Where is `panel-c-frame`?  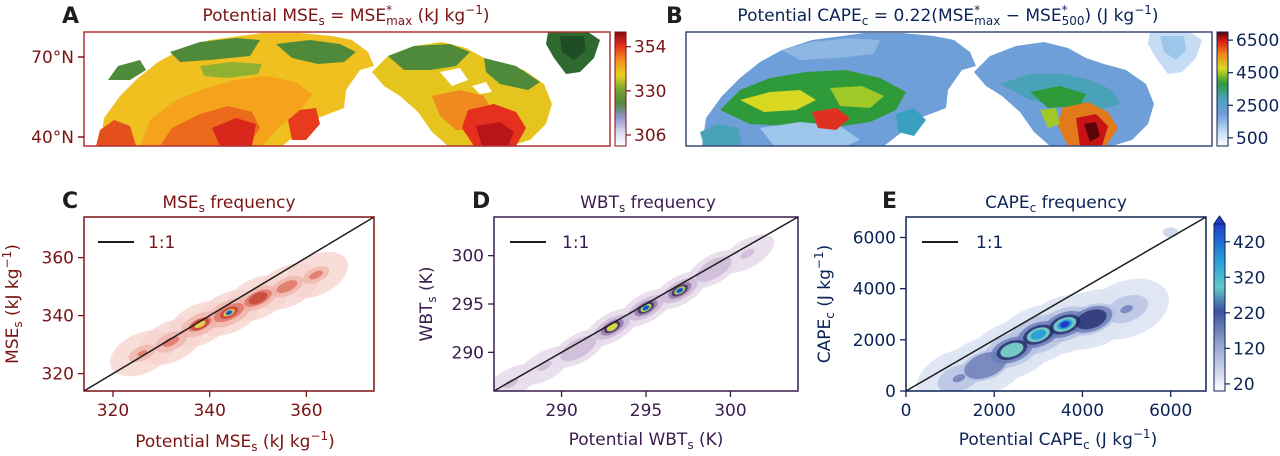
panel-c-frame is located at coordinates (229, 304).